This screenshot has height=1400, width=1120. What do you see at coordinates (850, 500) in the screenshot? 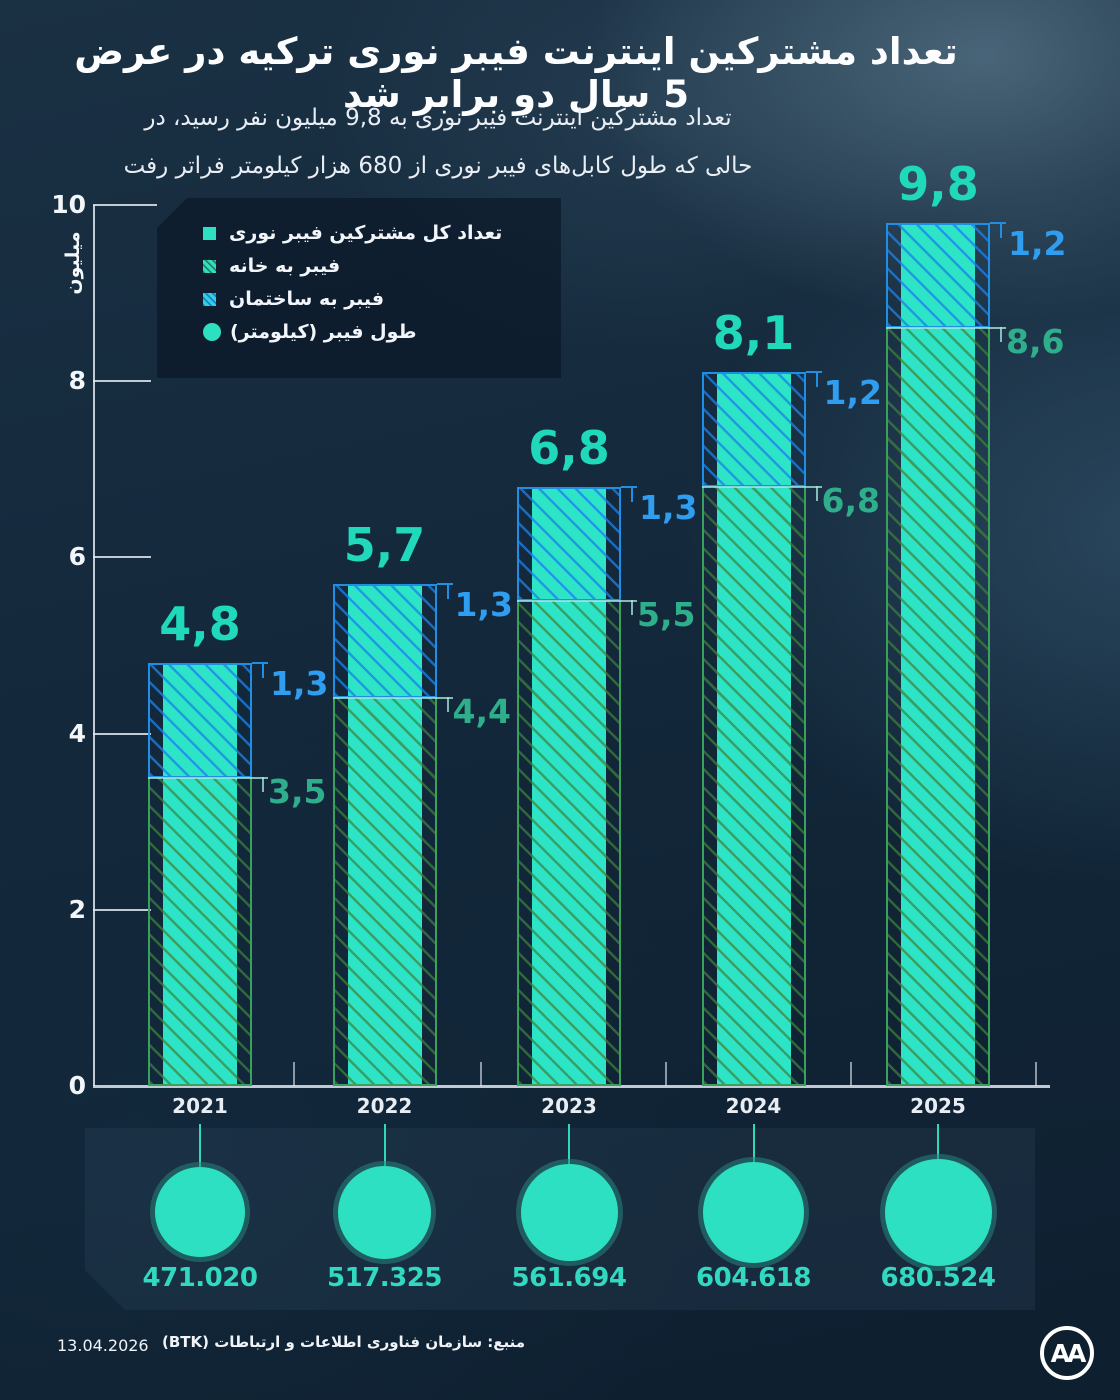
I see `fiber-to-home-value-label: 6,8` at bounding box center [850, 500].